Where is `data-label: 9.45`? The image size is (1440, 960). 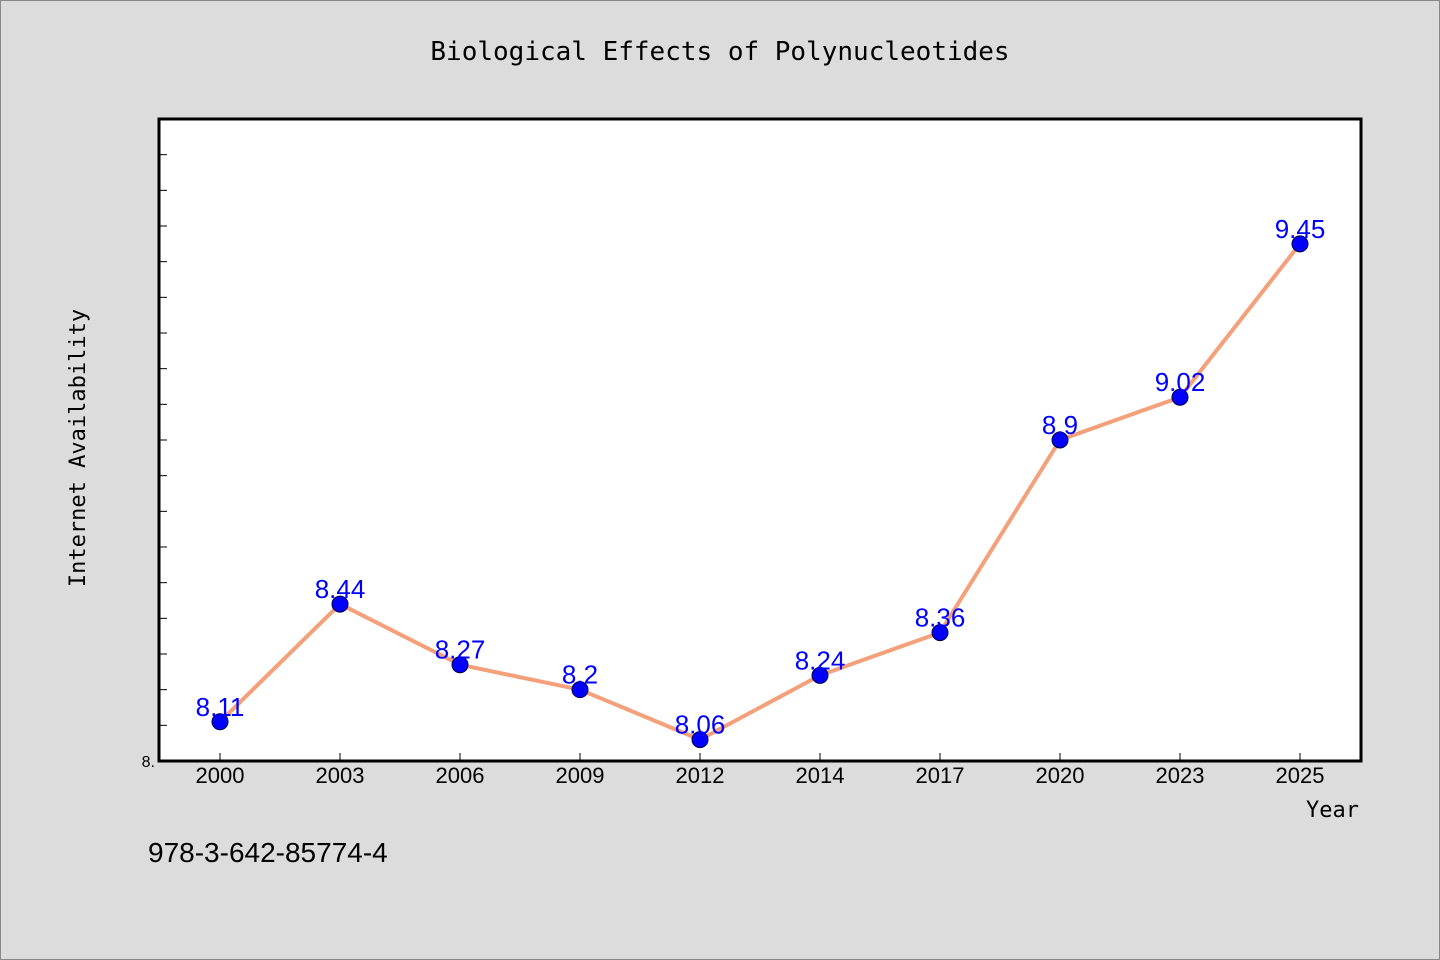 data-label: 9.45 is located at coordinates (1300, 229).